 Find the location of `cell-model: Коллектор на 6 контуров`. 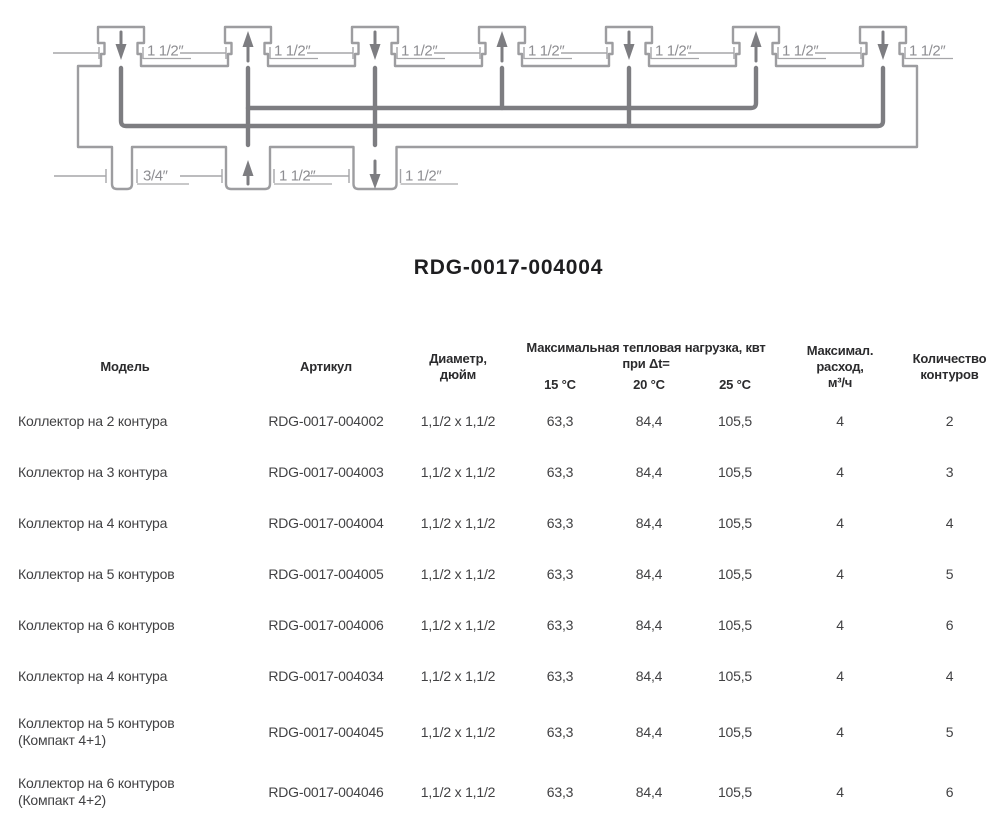

cell-model: Коллектор на 6 контуров is located at coordinates (96, 625).